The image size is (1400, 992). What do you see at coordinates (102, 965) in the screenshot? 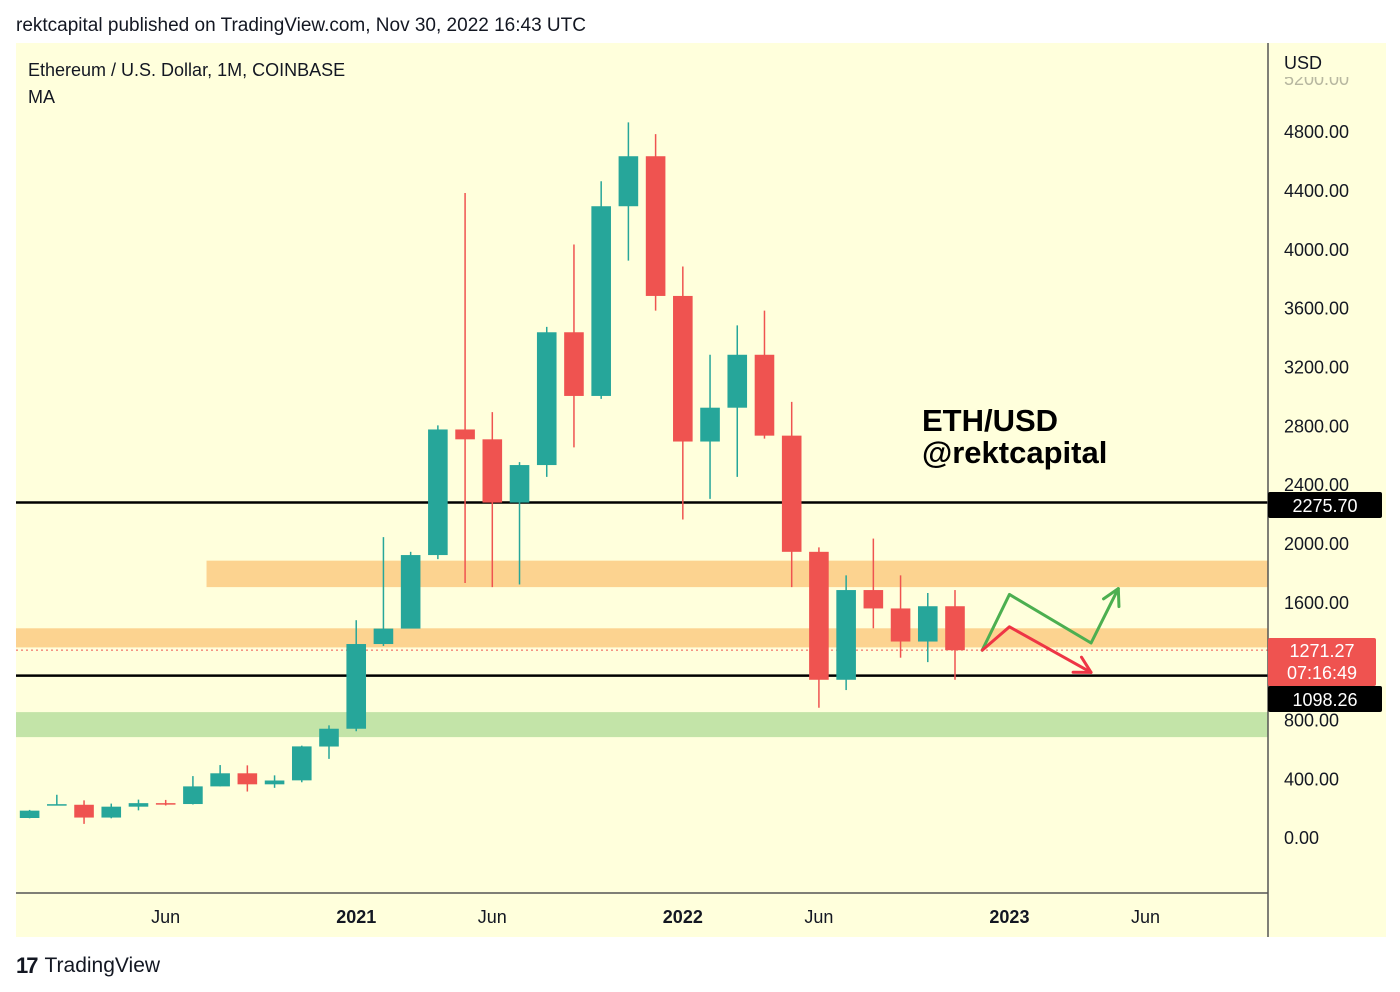
I see `tradingview-brand: TradingView` at bounding box center [102, 965].